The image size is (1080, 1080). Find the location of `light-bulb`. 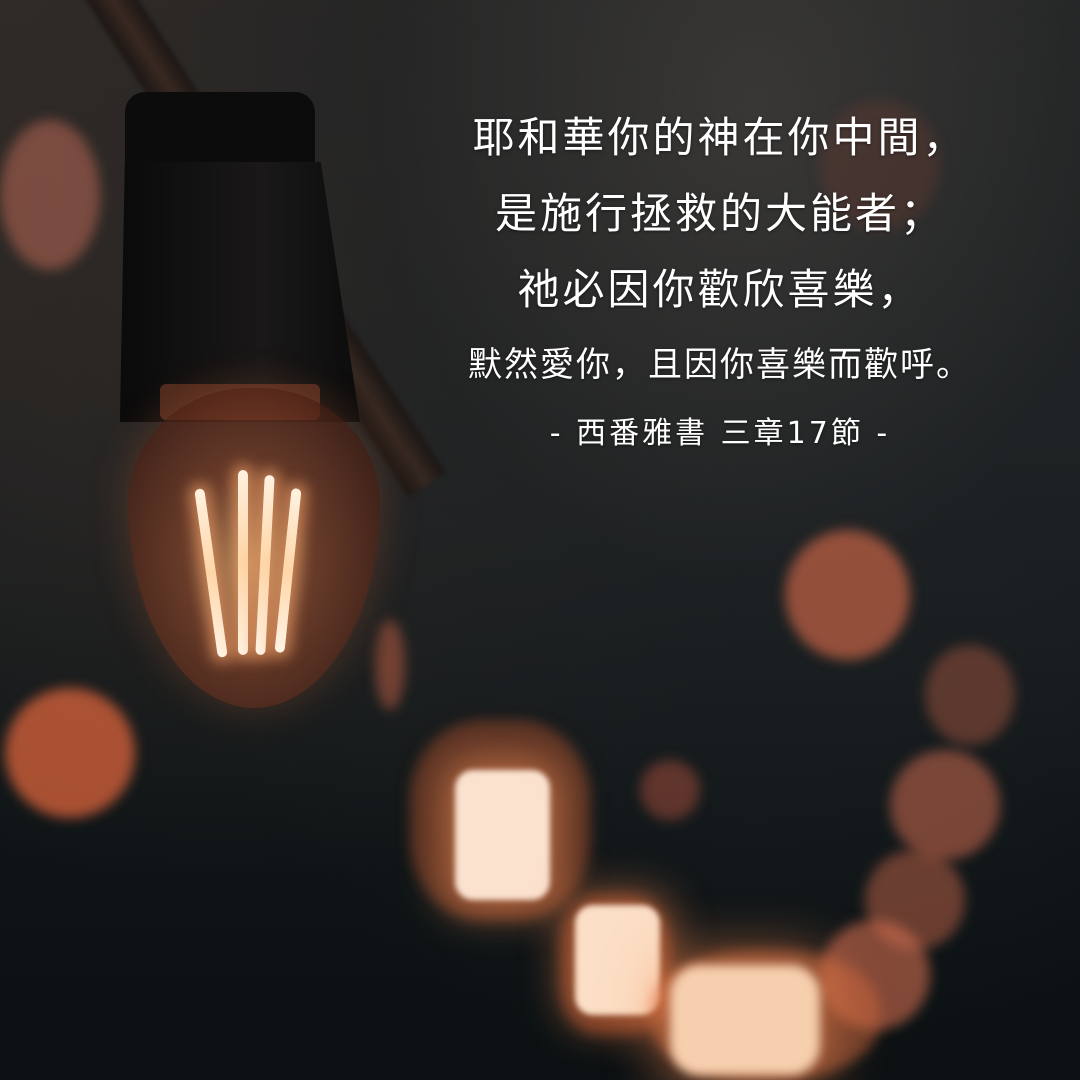

light-bulb is located at coordinates (254, 548).